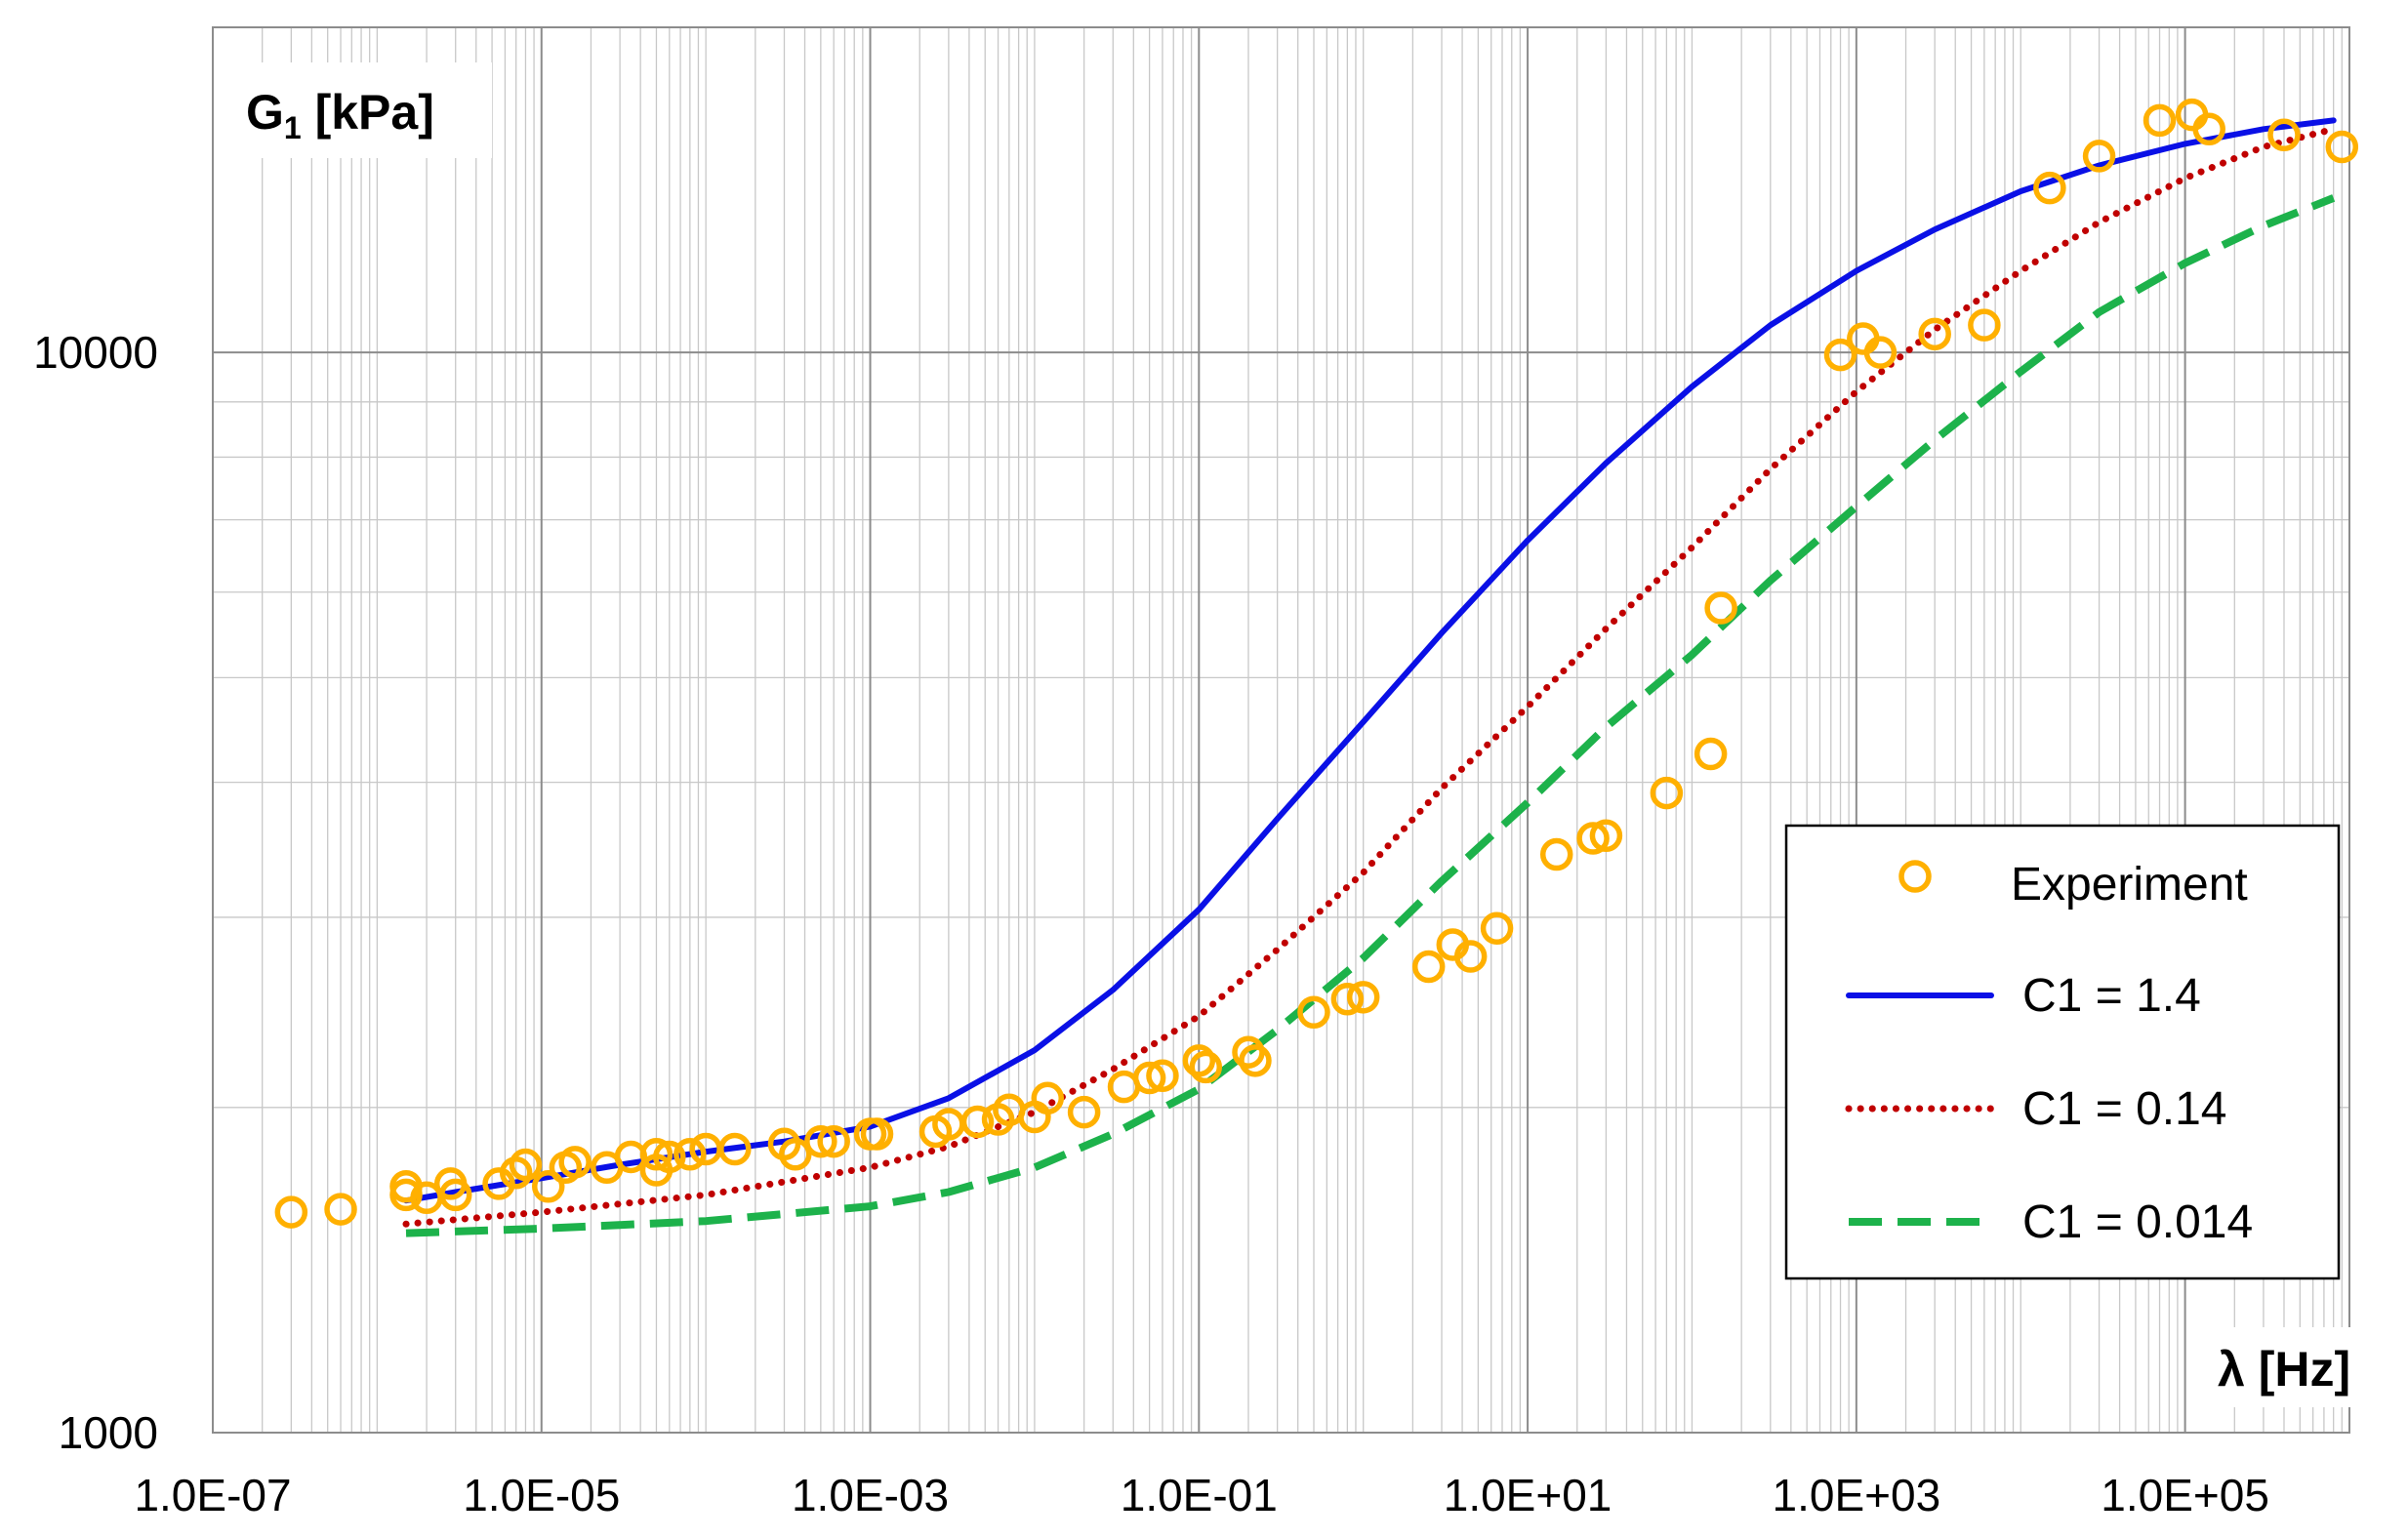  What do you see at coordinates (870, 1495) in the screenshot?
I see `x-tick-label: 1.0E-03` at bounding box center [870, 1495].